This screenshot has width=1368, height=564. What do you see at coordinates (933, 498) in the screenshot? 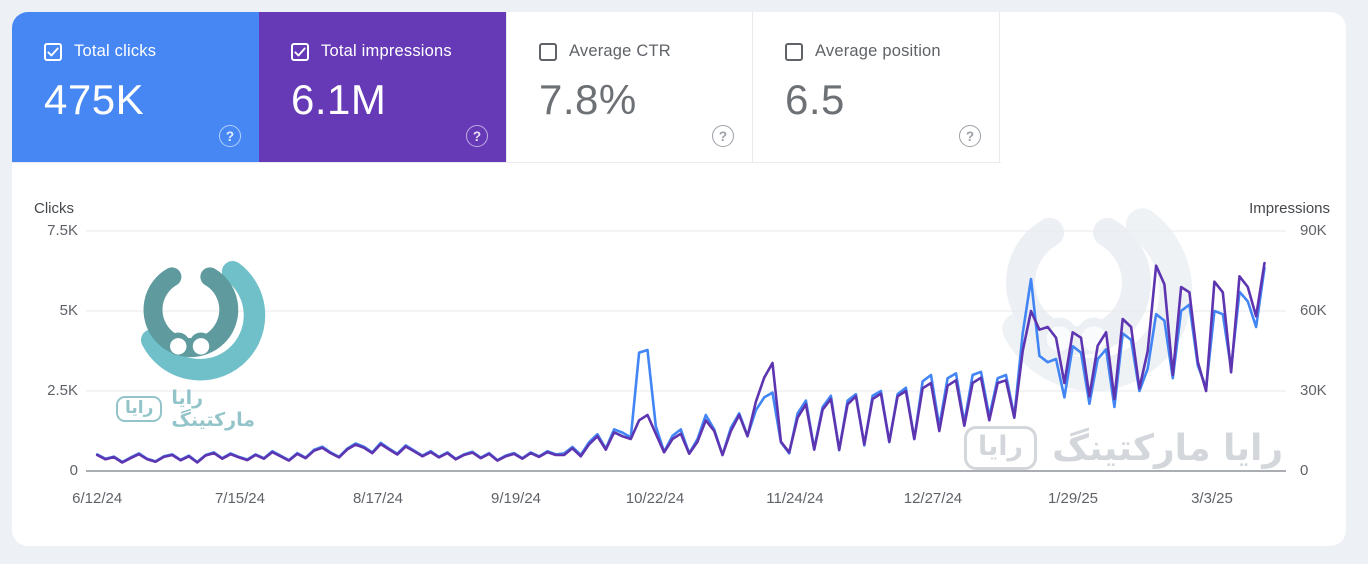
I see `x-tick-label: 12/27/24` at bounding box center [933, 498].